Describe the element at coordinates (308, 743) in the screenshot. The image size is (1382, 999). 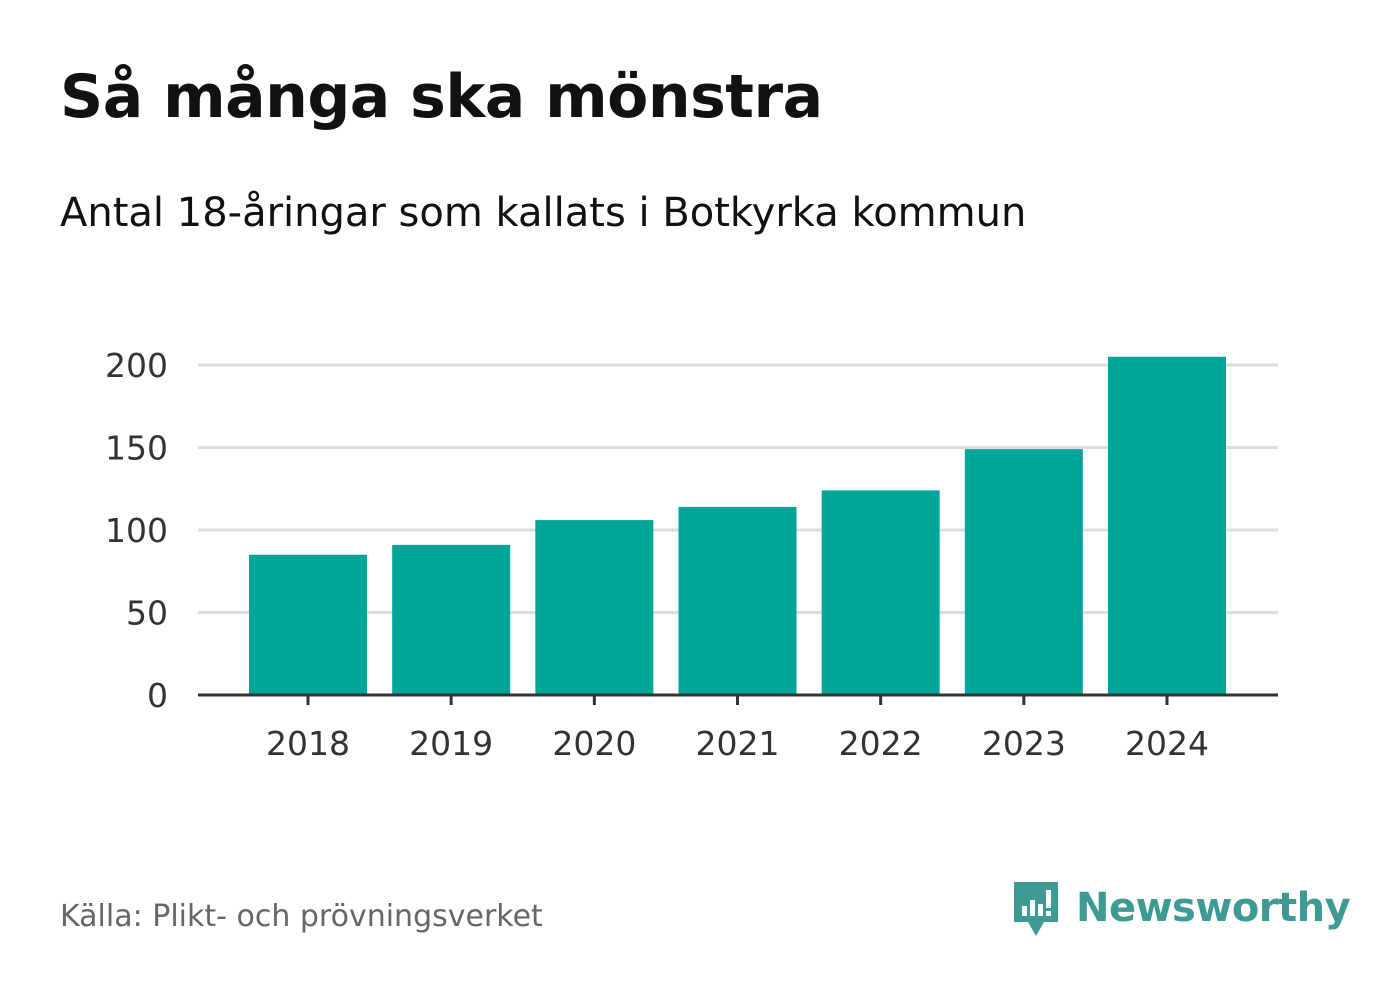
I see `x-tick-label-2018: 2018` at that location.